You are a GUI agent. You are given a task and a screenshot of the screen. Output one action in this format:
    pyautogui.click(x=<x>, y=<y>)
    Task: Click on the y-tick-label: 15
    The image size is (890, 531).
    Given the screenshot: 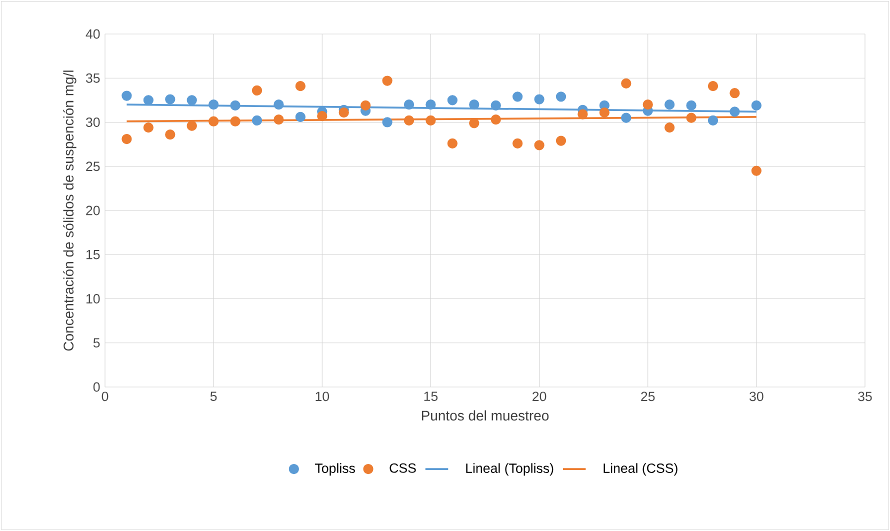 What is the action you would take?
    pyautogui.click(x=93, y=255)
    